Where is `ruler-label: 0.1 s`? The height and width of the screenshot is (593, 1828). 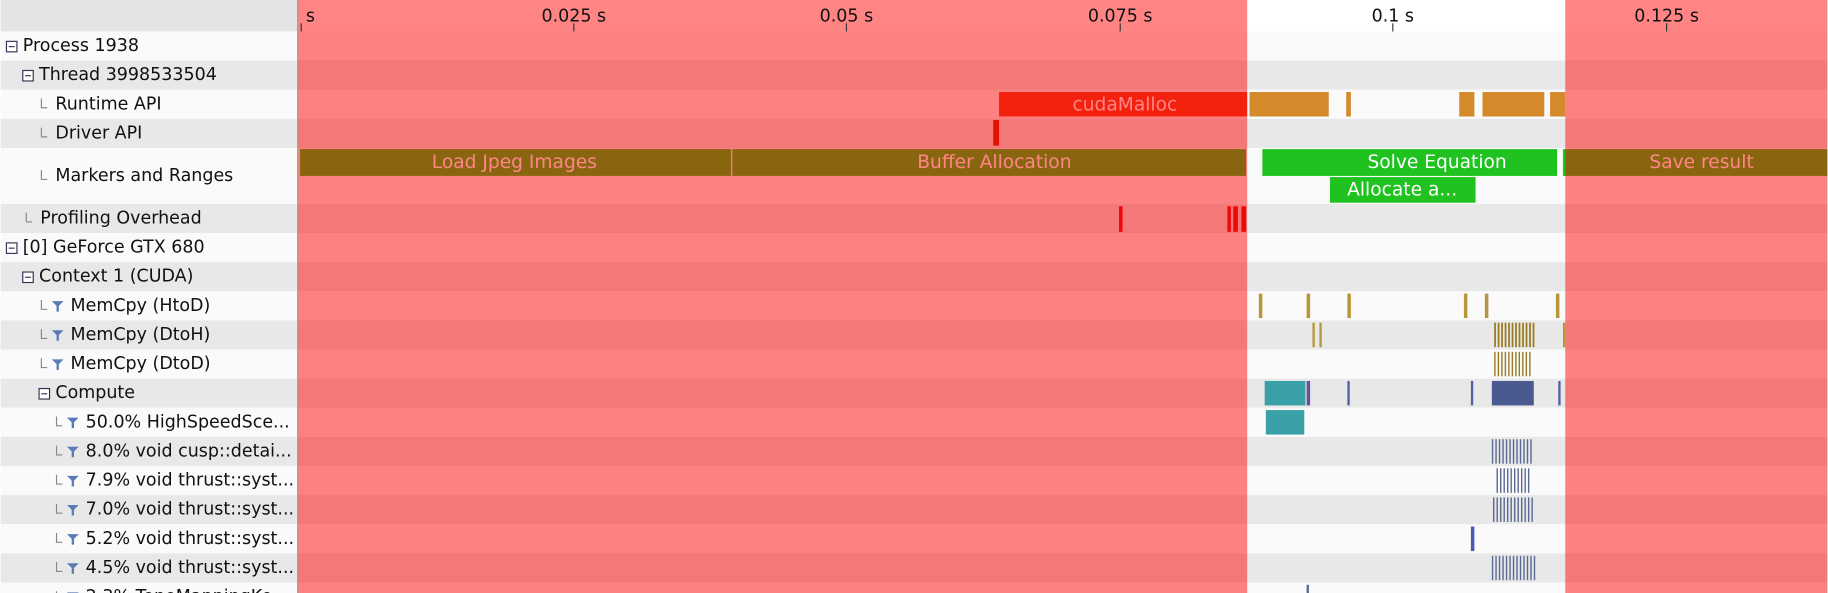 ruler-label: 0.1 s is located at coordinates (1393, 16).